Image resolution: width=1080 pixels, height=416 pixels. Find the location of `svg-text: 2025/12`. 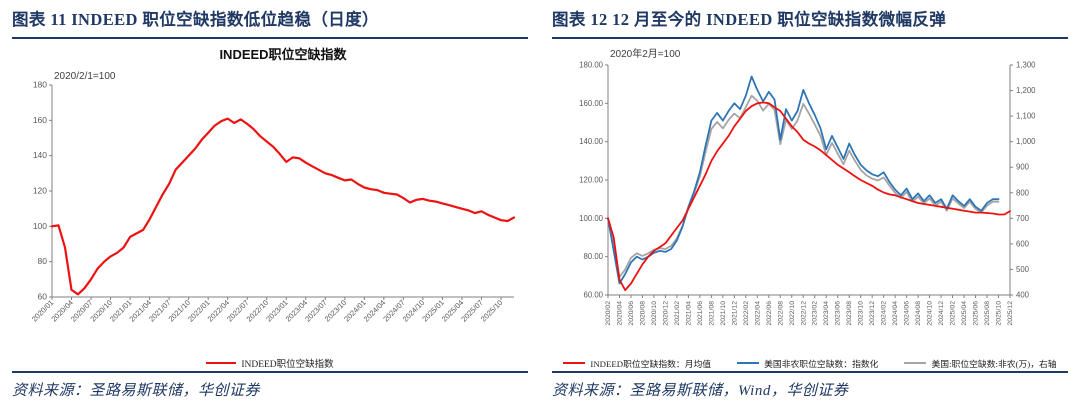

svg-text: 2025/12 is located at coordinates (1010, 313).